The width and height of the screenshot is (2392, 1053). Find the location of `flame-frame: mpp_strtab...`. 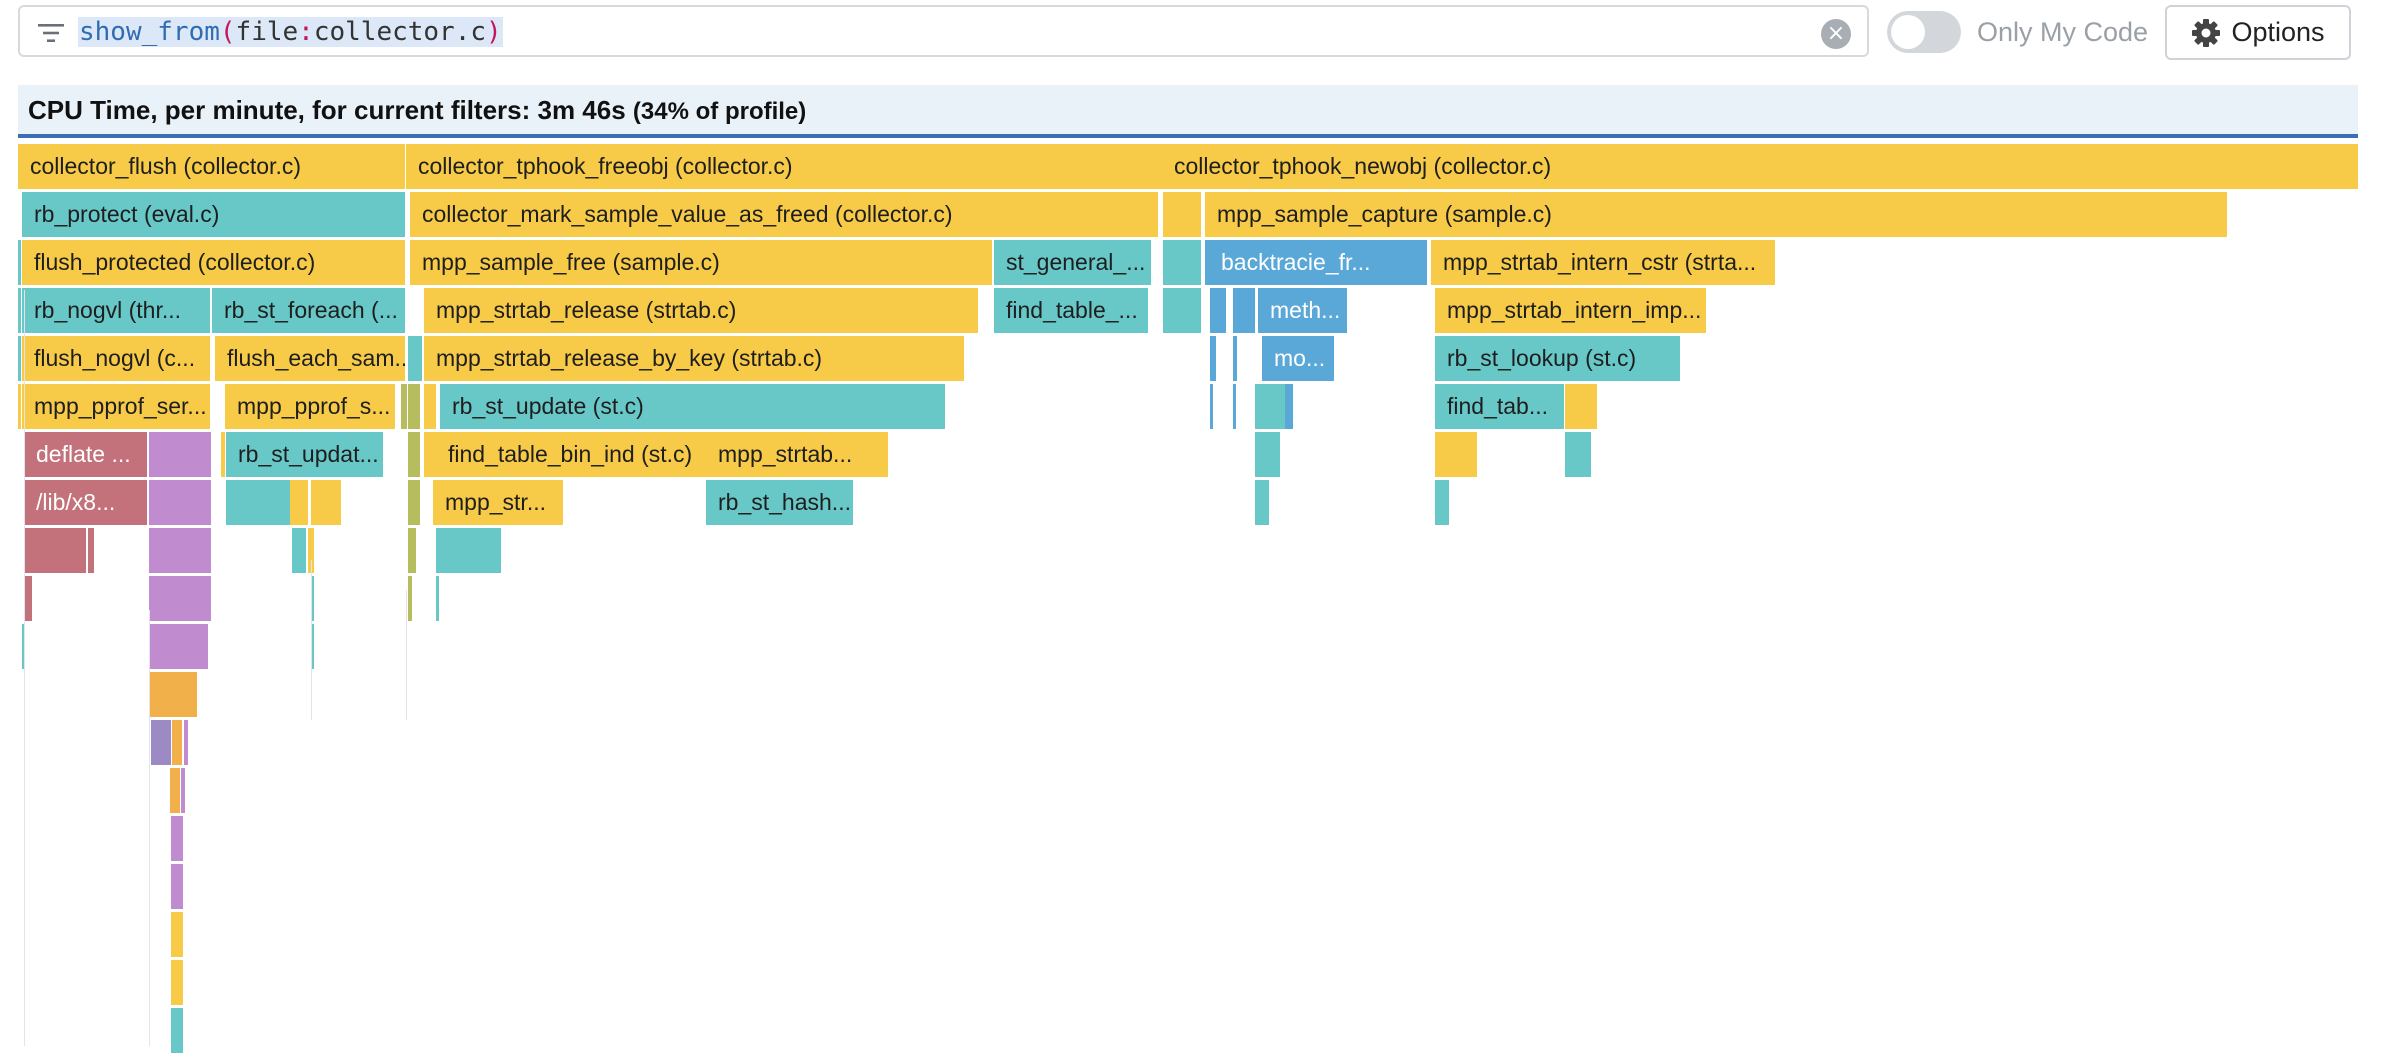

flame-frame: mpp_strtab... is located at coordinates (794, 454).